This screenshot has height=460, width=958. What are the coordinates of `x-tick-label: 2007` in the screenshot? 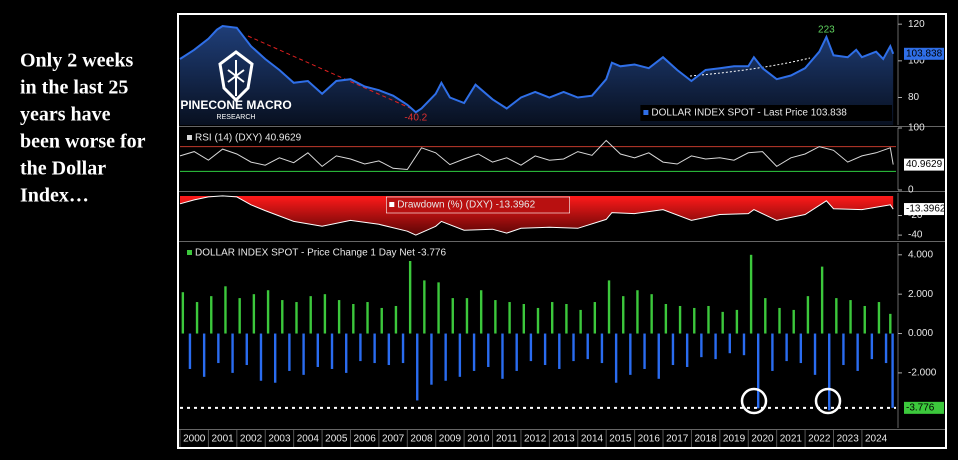 It's located at (393, 439).